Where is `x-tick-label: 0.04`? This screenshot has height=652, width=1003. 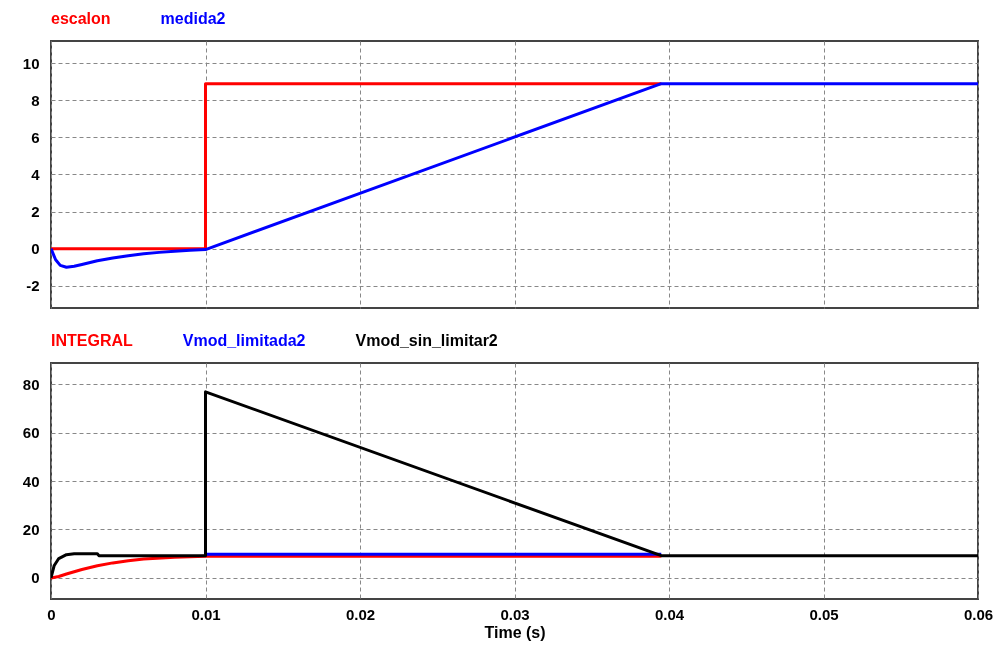 x-tick-label: 0.04 is located at coordinates (669, 614).